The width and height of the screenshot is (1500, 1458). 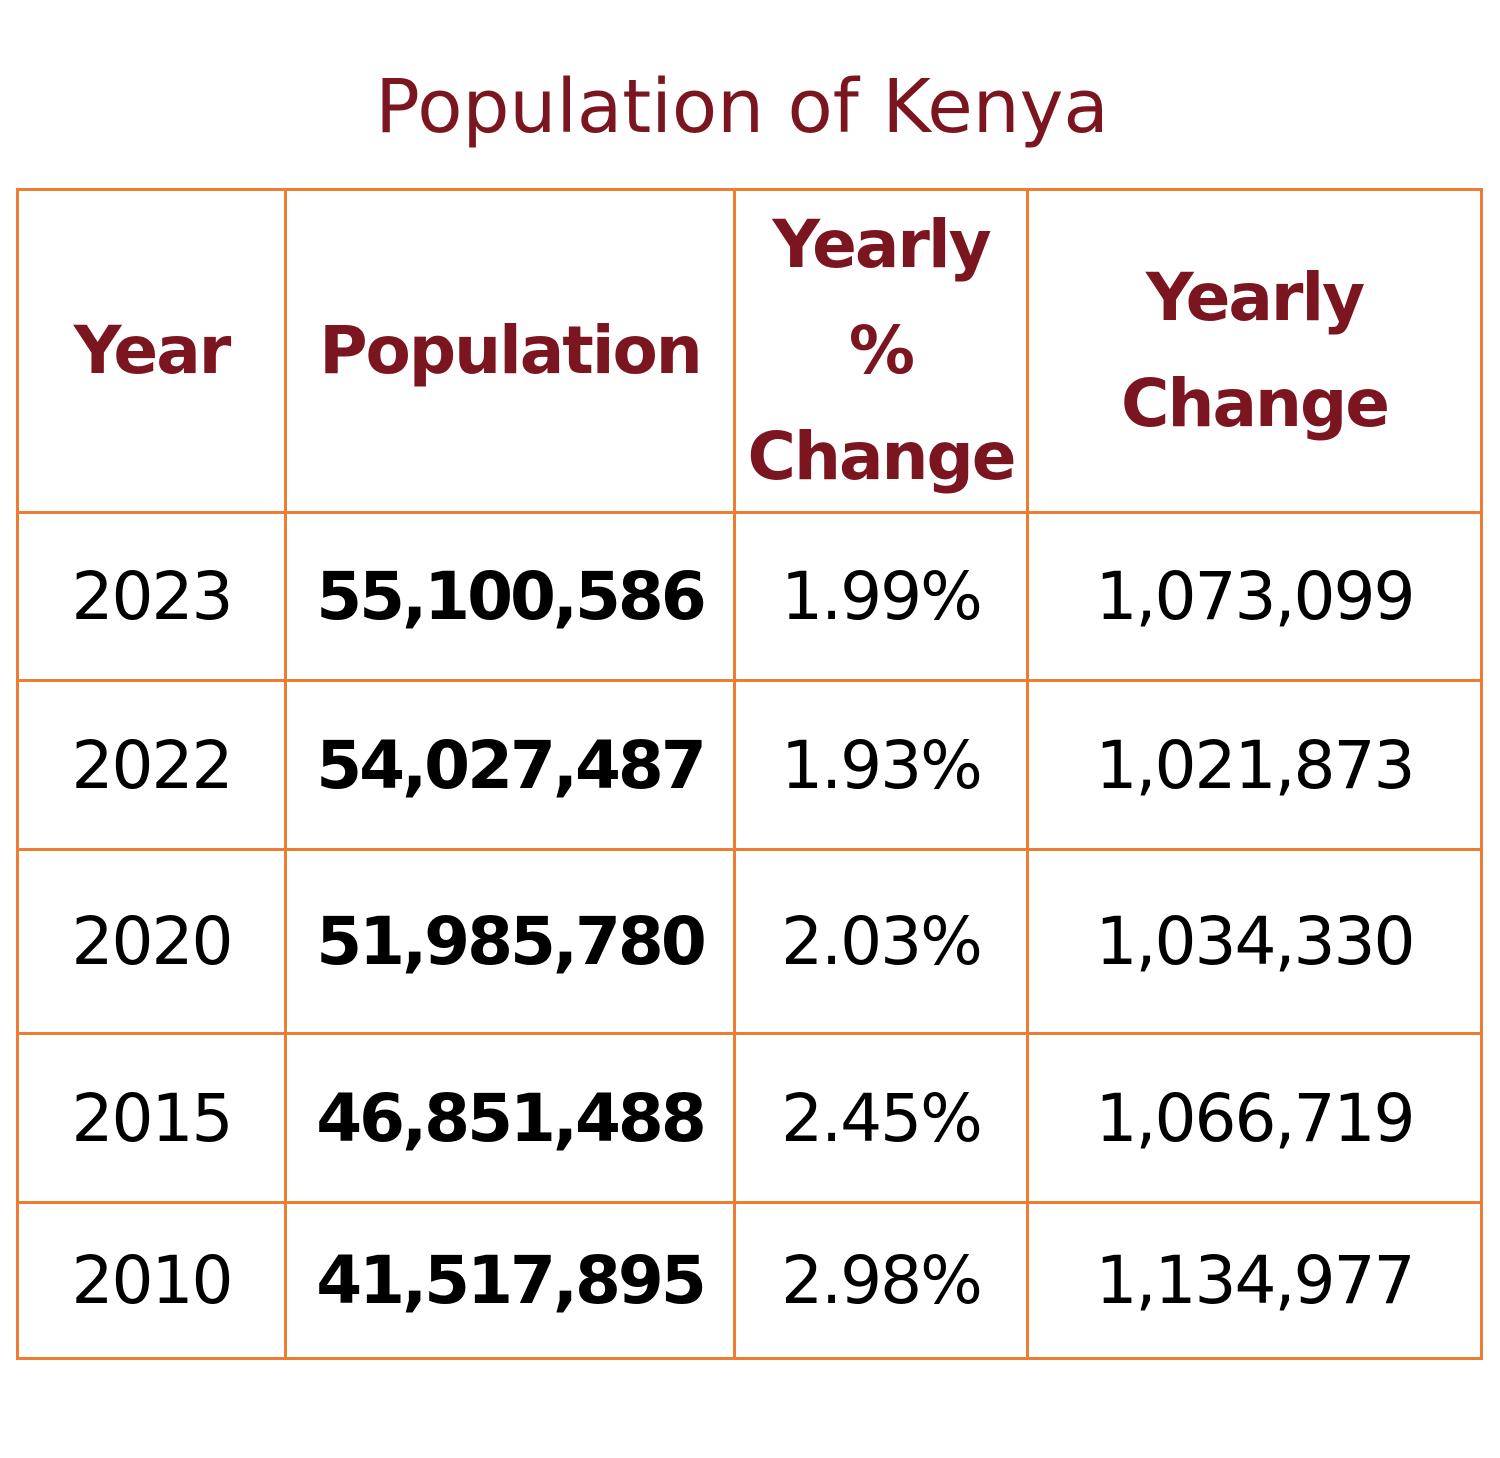 What do you see at coordinates (1254, 941) in the screenshot?
I see `cell-yearly-change: 1,034,330` at bounding box center [1254, 941].